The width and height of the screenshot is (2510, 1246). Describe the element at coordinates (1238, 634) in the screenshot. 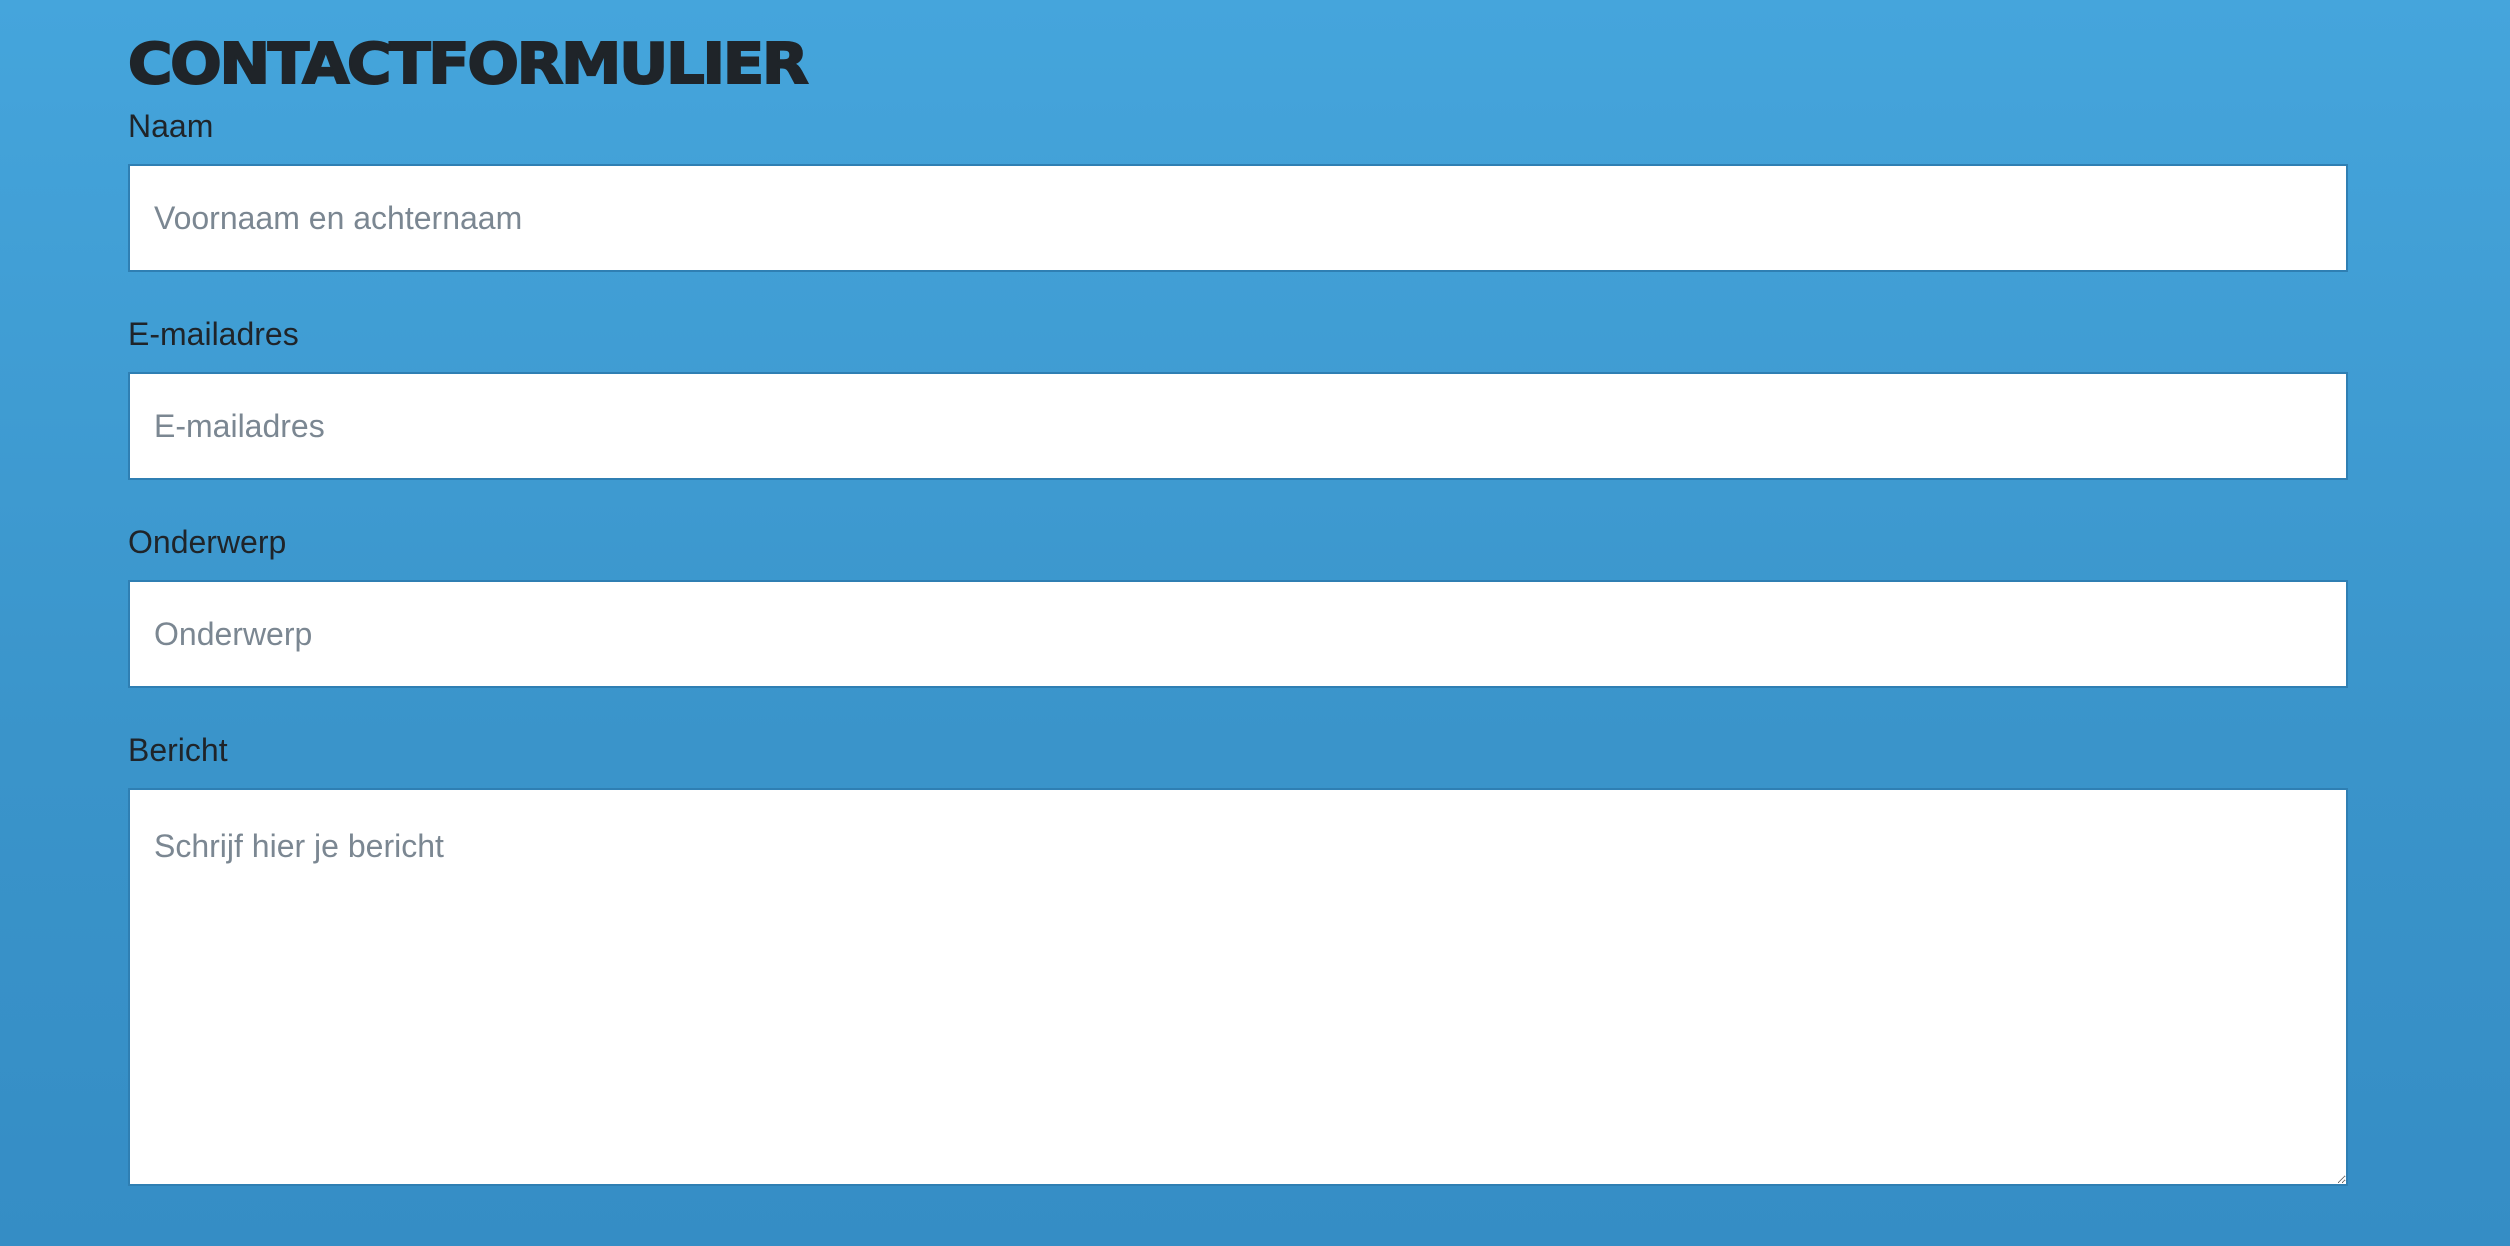

I see `subject-input` at that location.